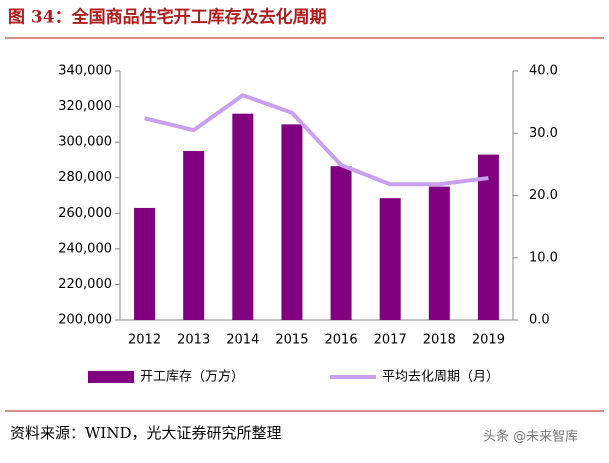 The height and width of the screenshot is (463, 609). I want to click on y-tick-label: 220,000, so click(85, 284).